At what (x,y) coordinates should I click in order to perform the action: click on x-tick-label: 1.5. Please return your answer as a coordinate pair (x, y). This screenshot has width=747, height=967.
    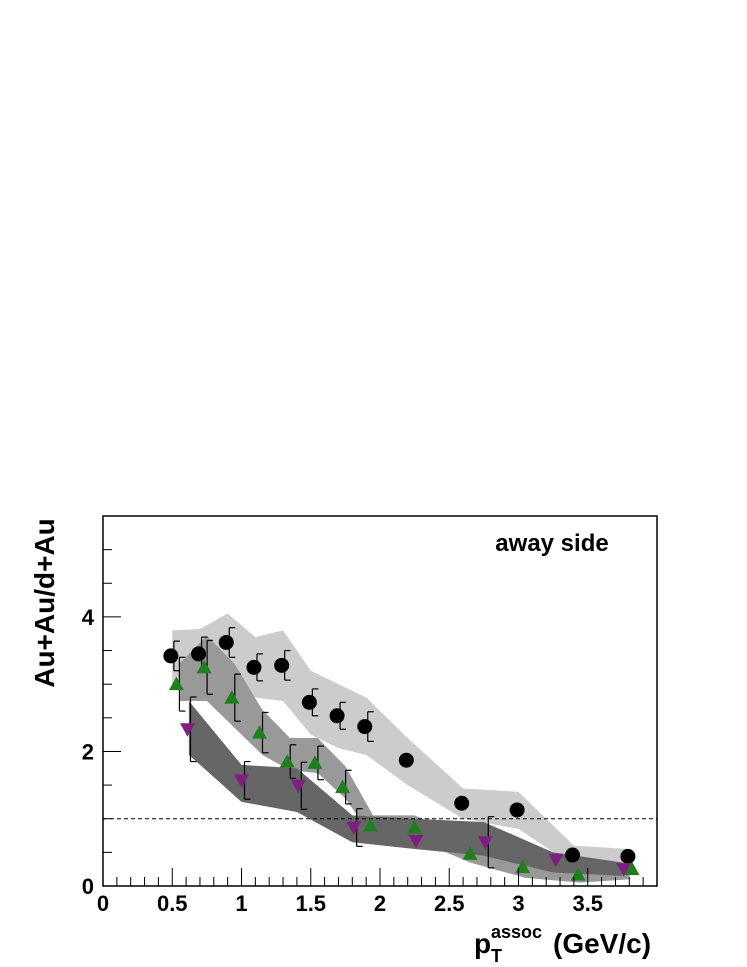
    Looking at the image, I should click on (310, 903).